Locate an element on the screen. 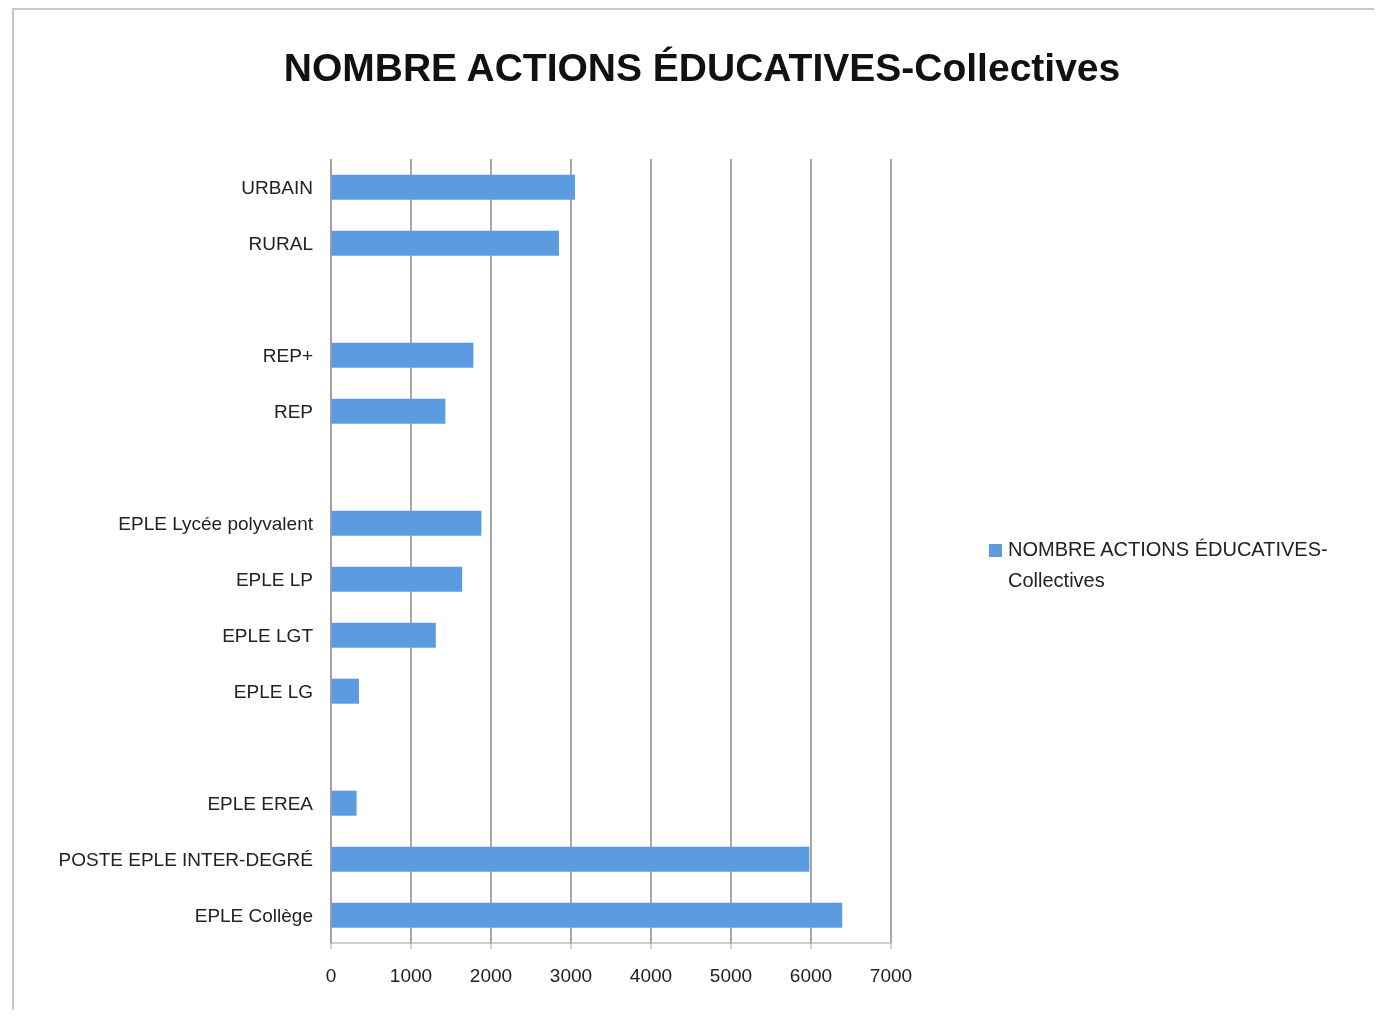 This screenshot has width=1379, height=1018. y-tick-label: POSTE EPLE INTER-DEGRÉ is located at coordinates (185, 859).